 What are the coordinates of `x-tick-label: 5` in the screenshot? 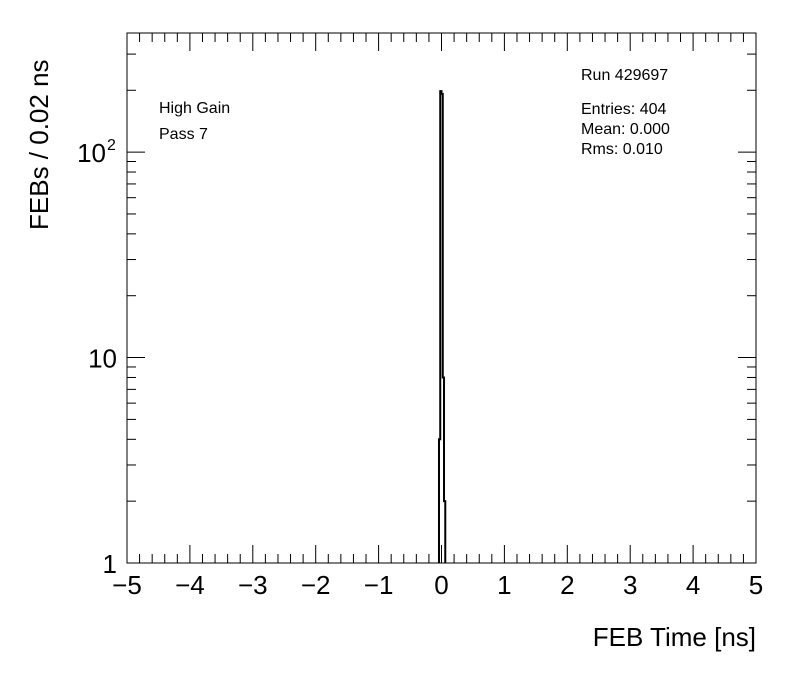 It's located at (756, 585).